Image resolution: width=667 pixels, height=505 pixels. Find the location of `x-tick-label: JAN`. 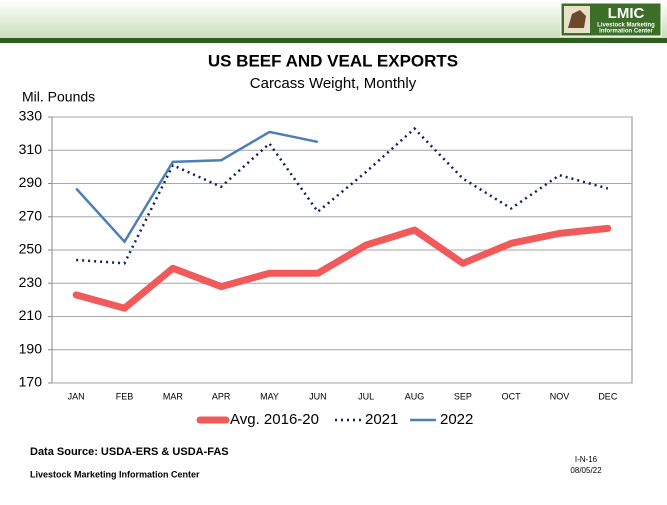

x-tick-label: JAN is located at coordinates (76, 396).